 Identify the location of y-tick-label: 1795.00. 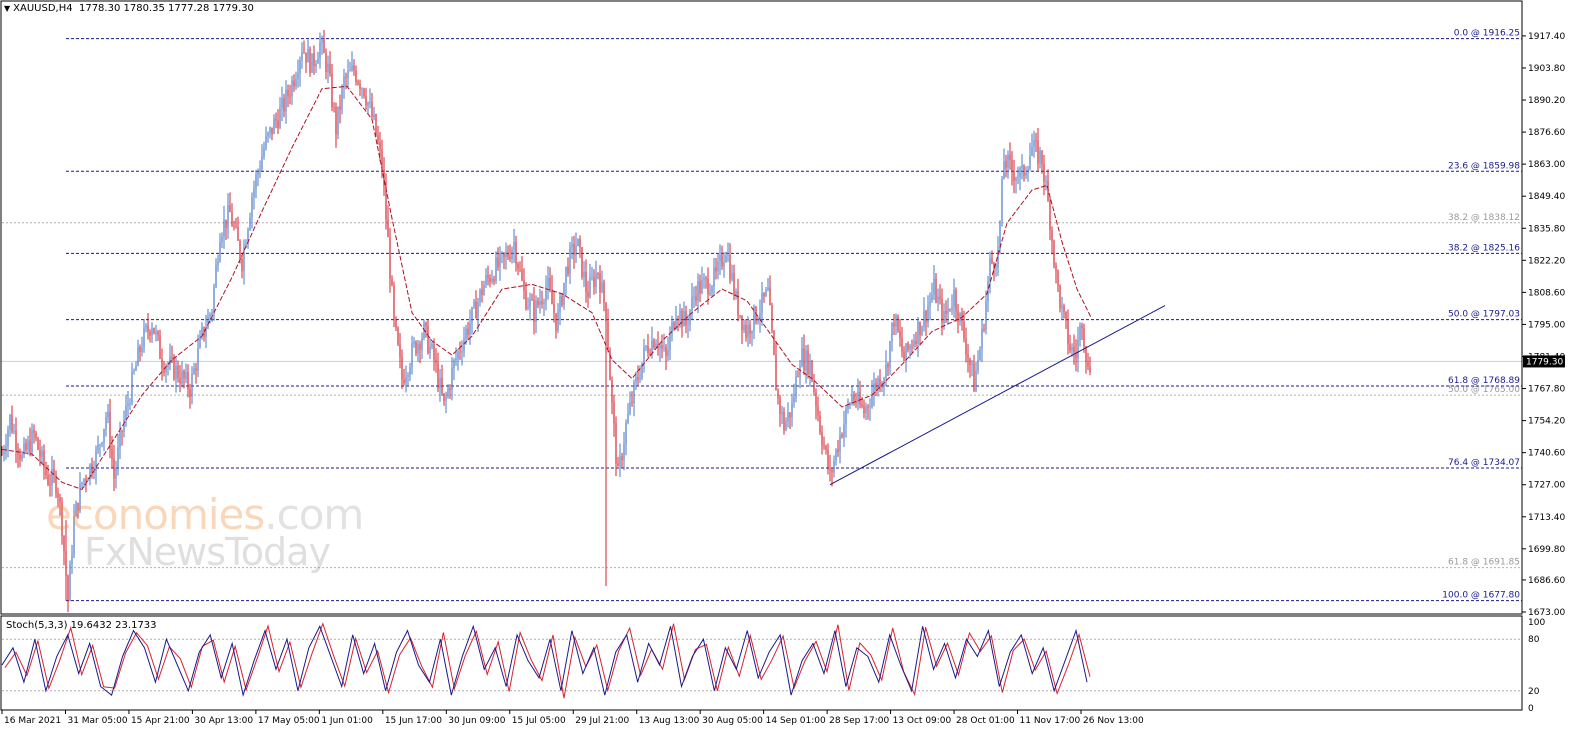
(1546, 325).